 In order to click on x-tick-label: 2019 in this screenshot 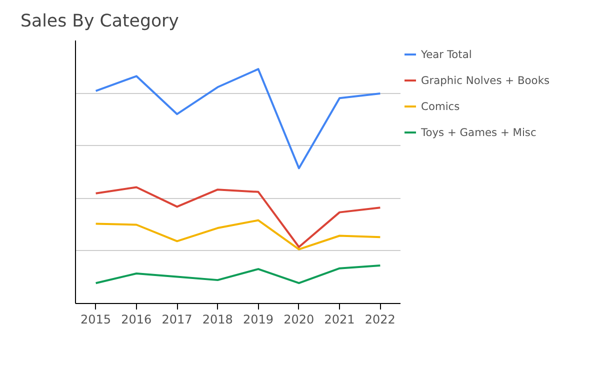, I will do `click(258, 319)`.